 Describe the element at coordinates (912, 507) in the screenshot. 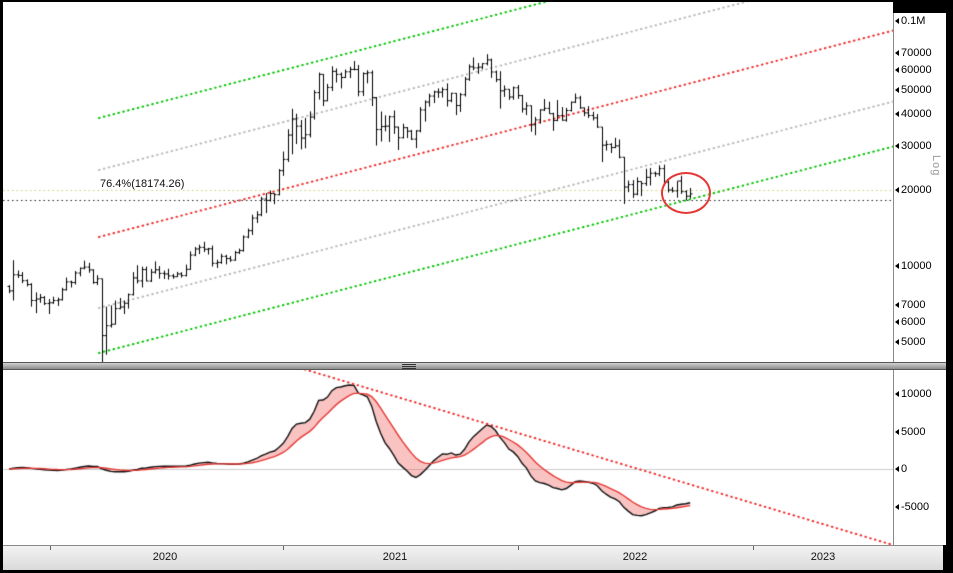

I see `indicator-axis-label: -5000` at that location.